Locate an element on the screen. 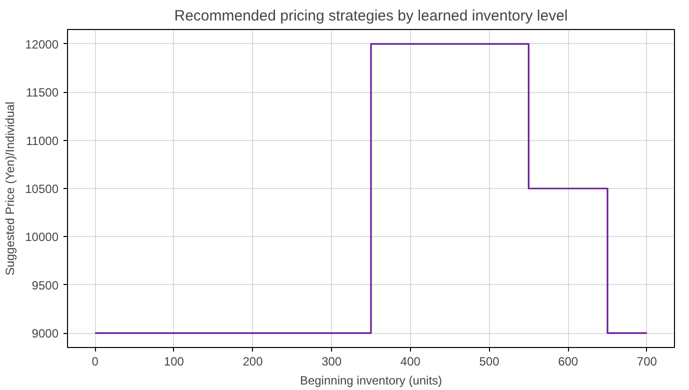  y-axis-title: Suggested Price (Yen)/Individual is located at coordinates (10, 189).